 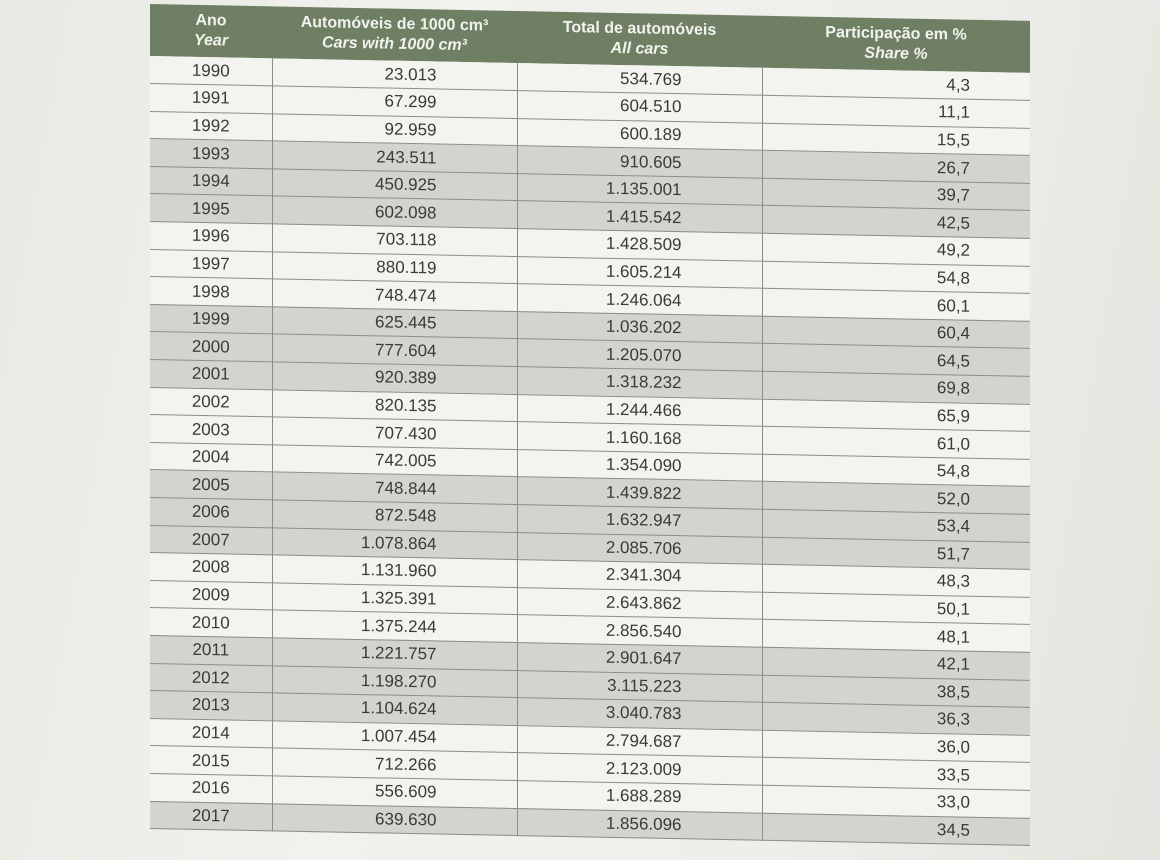 I want to click on header-total: Total de automóveis All cars, so click(x=639, y=39).